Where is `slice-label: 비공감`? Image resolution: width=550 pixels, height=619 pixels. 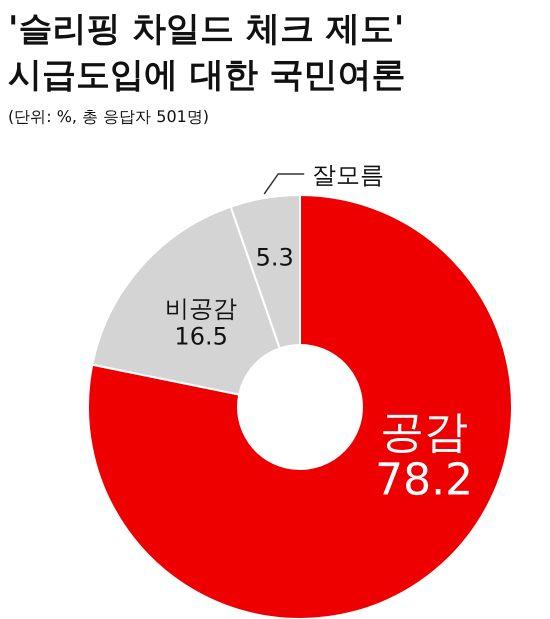
slice-label: 비공감 is located at coordinates (201, 308).